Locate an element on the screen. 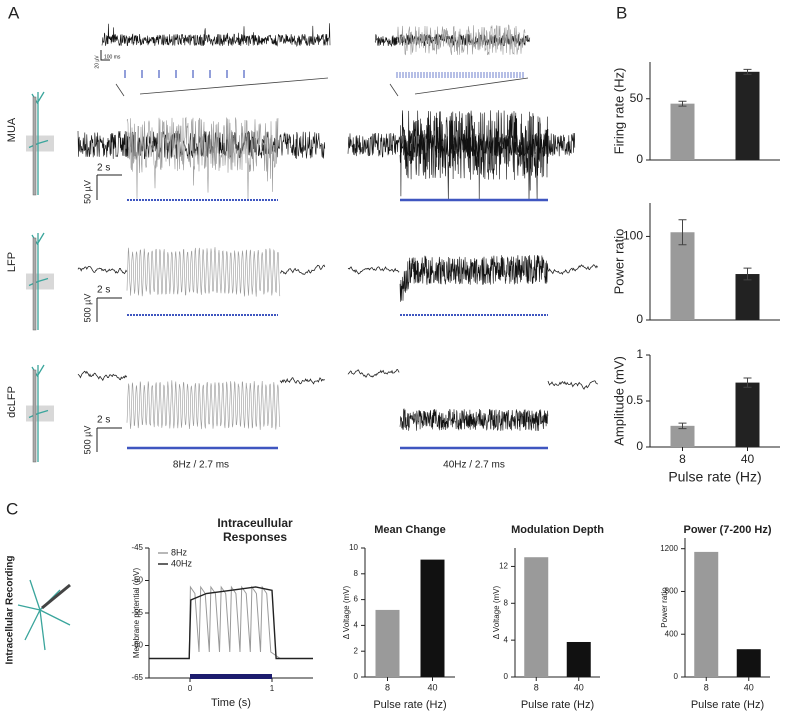 Image resolution: width=800 pixels, height=713 pixels. y-tick-label: 400 is located at coordinates (672, 633).